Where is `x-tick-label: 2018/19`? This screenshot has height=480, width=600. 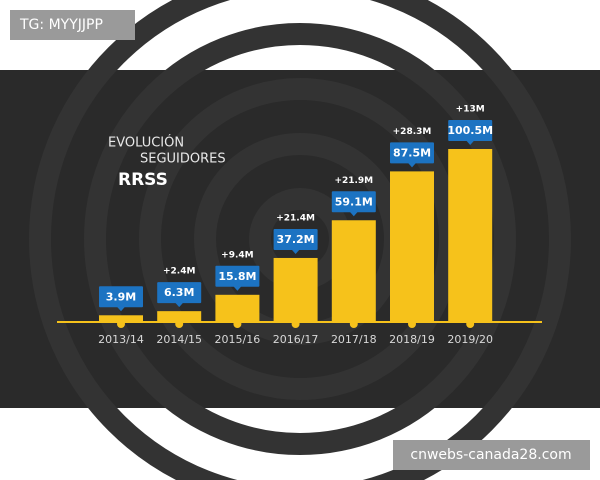
x-tick-label: 2018/19 is located at coordinates (412, 339).